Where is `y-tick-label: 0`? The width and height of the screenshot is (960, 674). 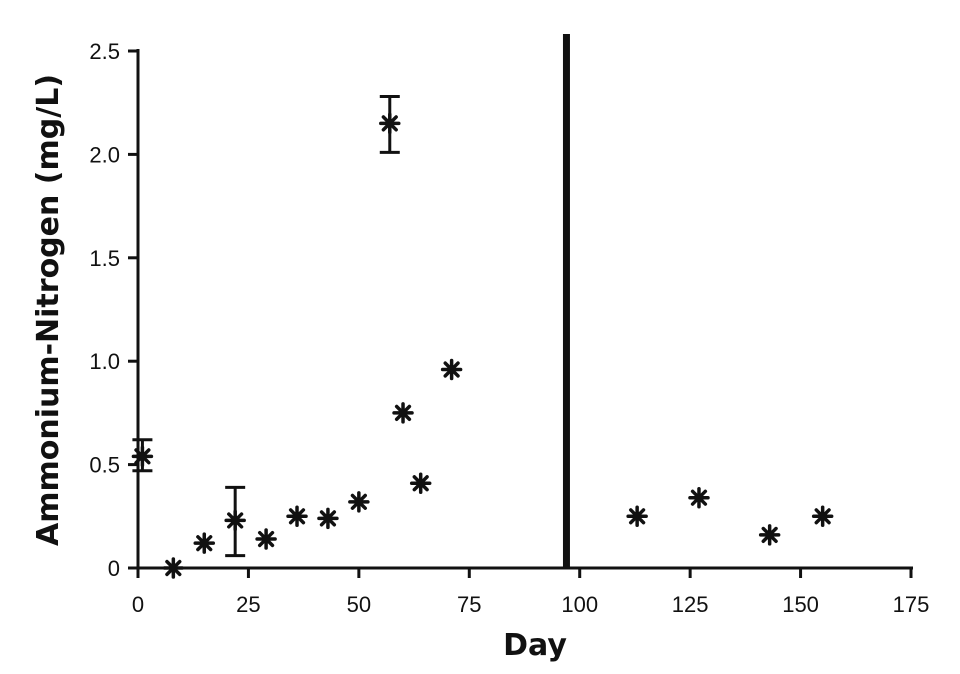 y-tick-label: 0 is located at coordinates (114, 568).